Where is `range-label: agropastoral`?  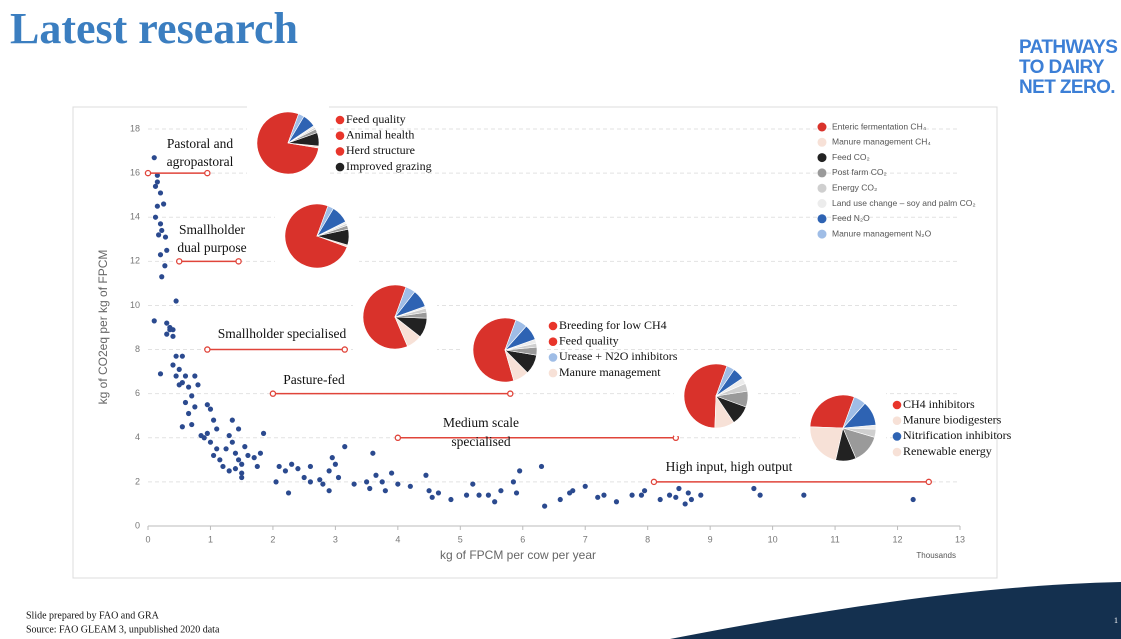
range-label: agropastoral is located at coordinates (200, 161).